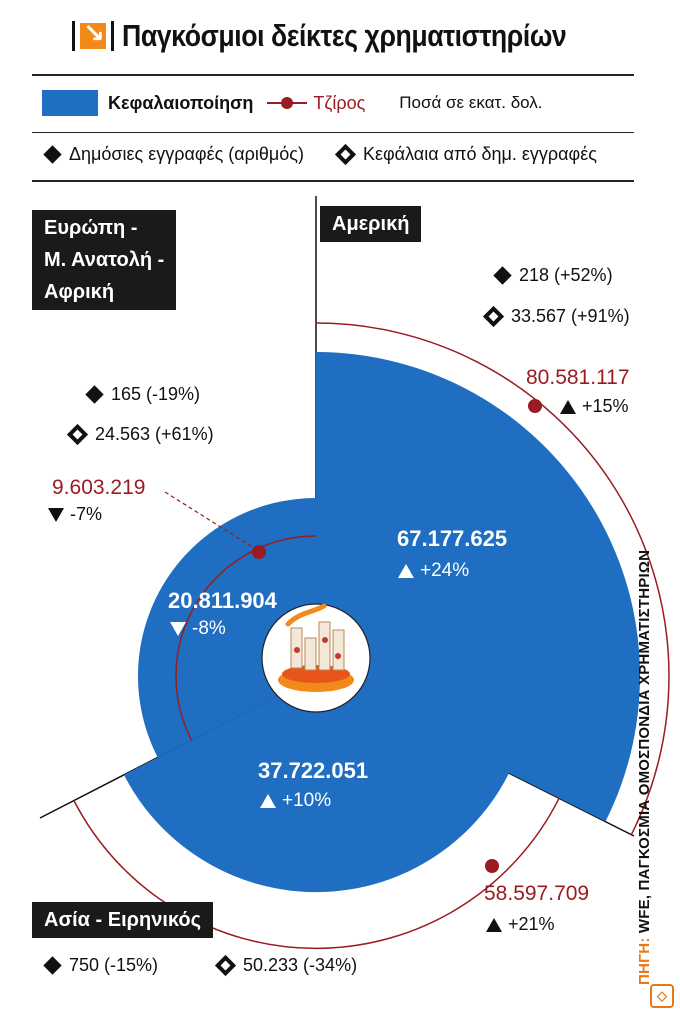 The height and width of the screenshot is (1013, 680). What do you see at coordinates (75, 514) in the screenshot?
I see `europe-turnover-change: -7%` at bounding box center [75, 514].